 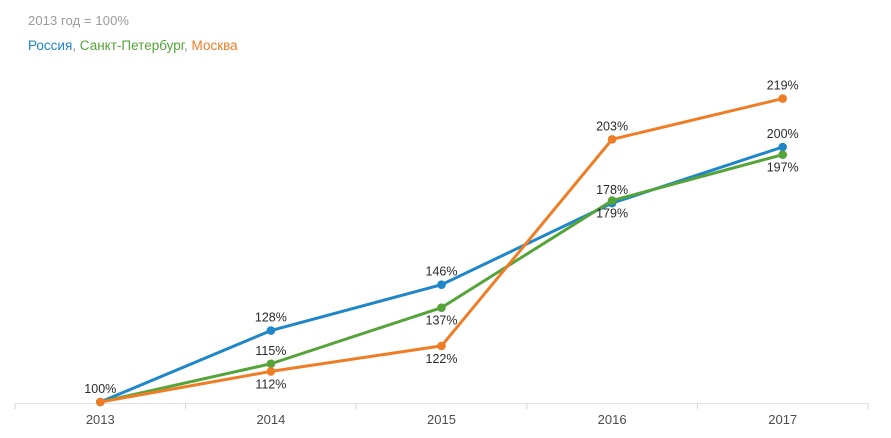 I want to click on point-label: 112%, so click(x=270, y=384).